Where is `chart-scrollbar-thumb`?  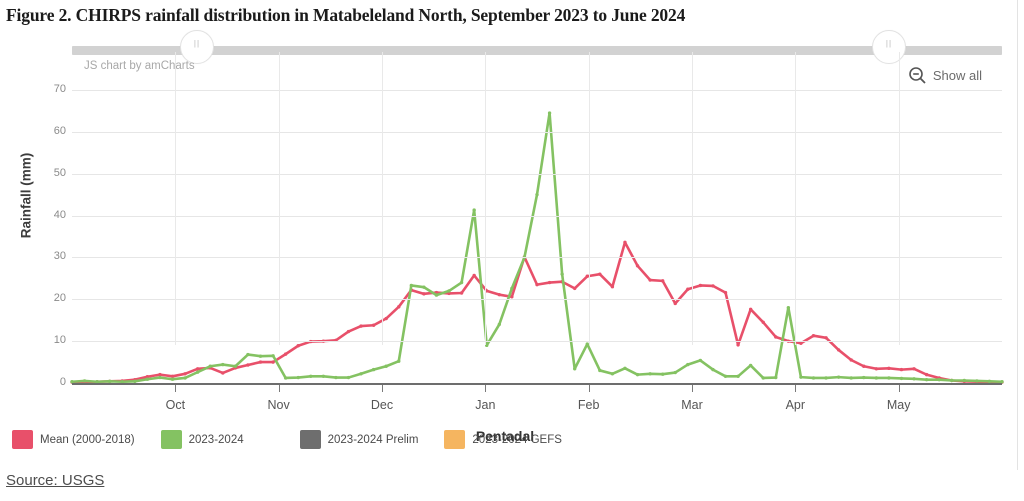
chart-scrollbar-thumb is located at coordinates (537, 50).